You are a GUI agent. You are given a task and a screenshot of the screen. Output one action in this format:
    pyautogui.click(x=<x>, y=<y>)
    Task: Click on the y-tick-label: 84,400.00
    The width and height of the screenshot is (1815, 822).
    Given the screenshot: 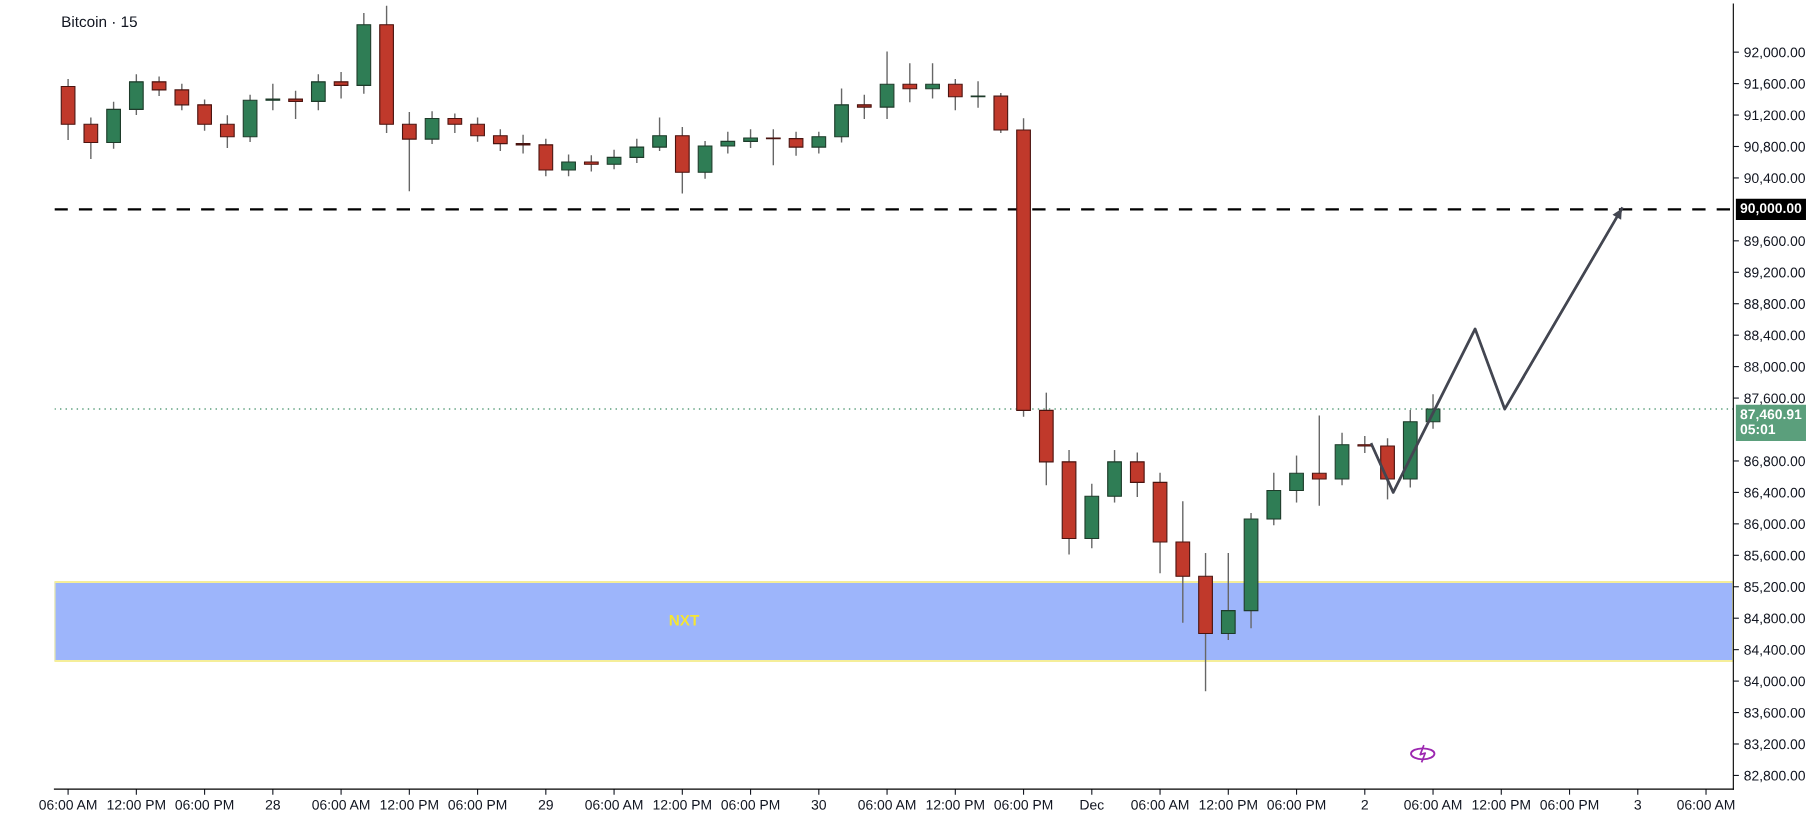 What is the action you would take?
    pyautogui.click(x=1774, y=650)
    